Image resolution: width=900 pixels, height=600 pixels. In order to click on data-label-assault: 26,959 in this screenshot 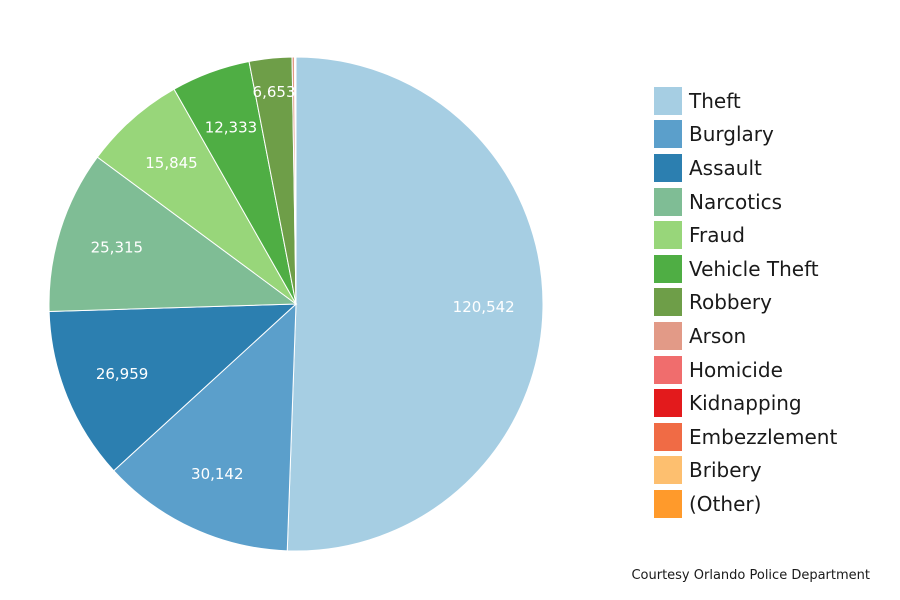, I will do `click(122, 374)`.